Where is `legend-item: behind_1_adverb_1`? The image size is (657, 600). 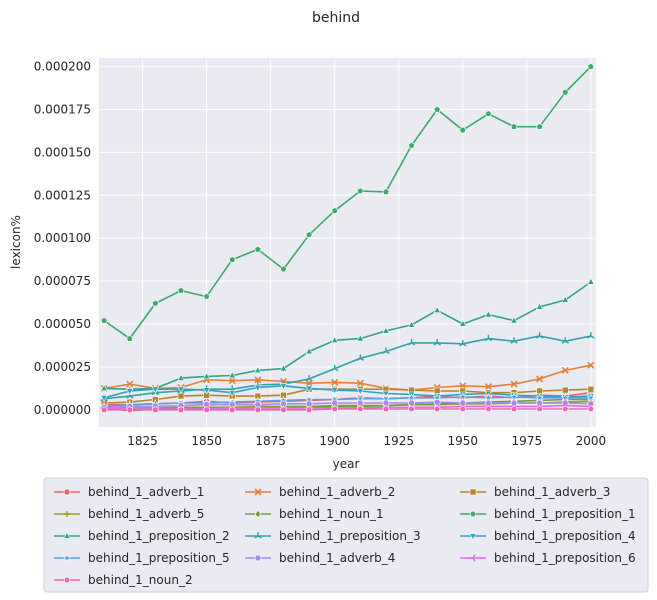 legend-item: behind_1_adverb_1 is located at coordinates (129, 492).